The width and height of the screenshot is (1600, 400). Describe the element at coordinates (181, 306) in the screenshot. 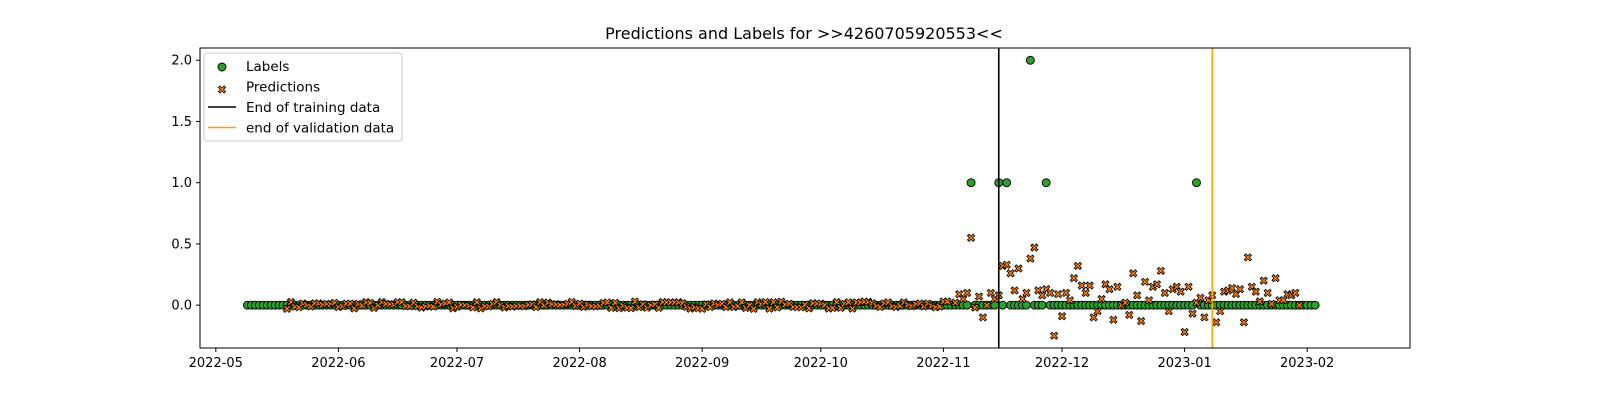

I see `y-tick-label: 0.0` at that location.